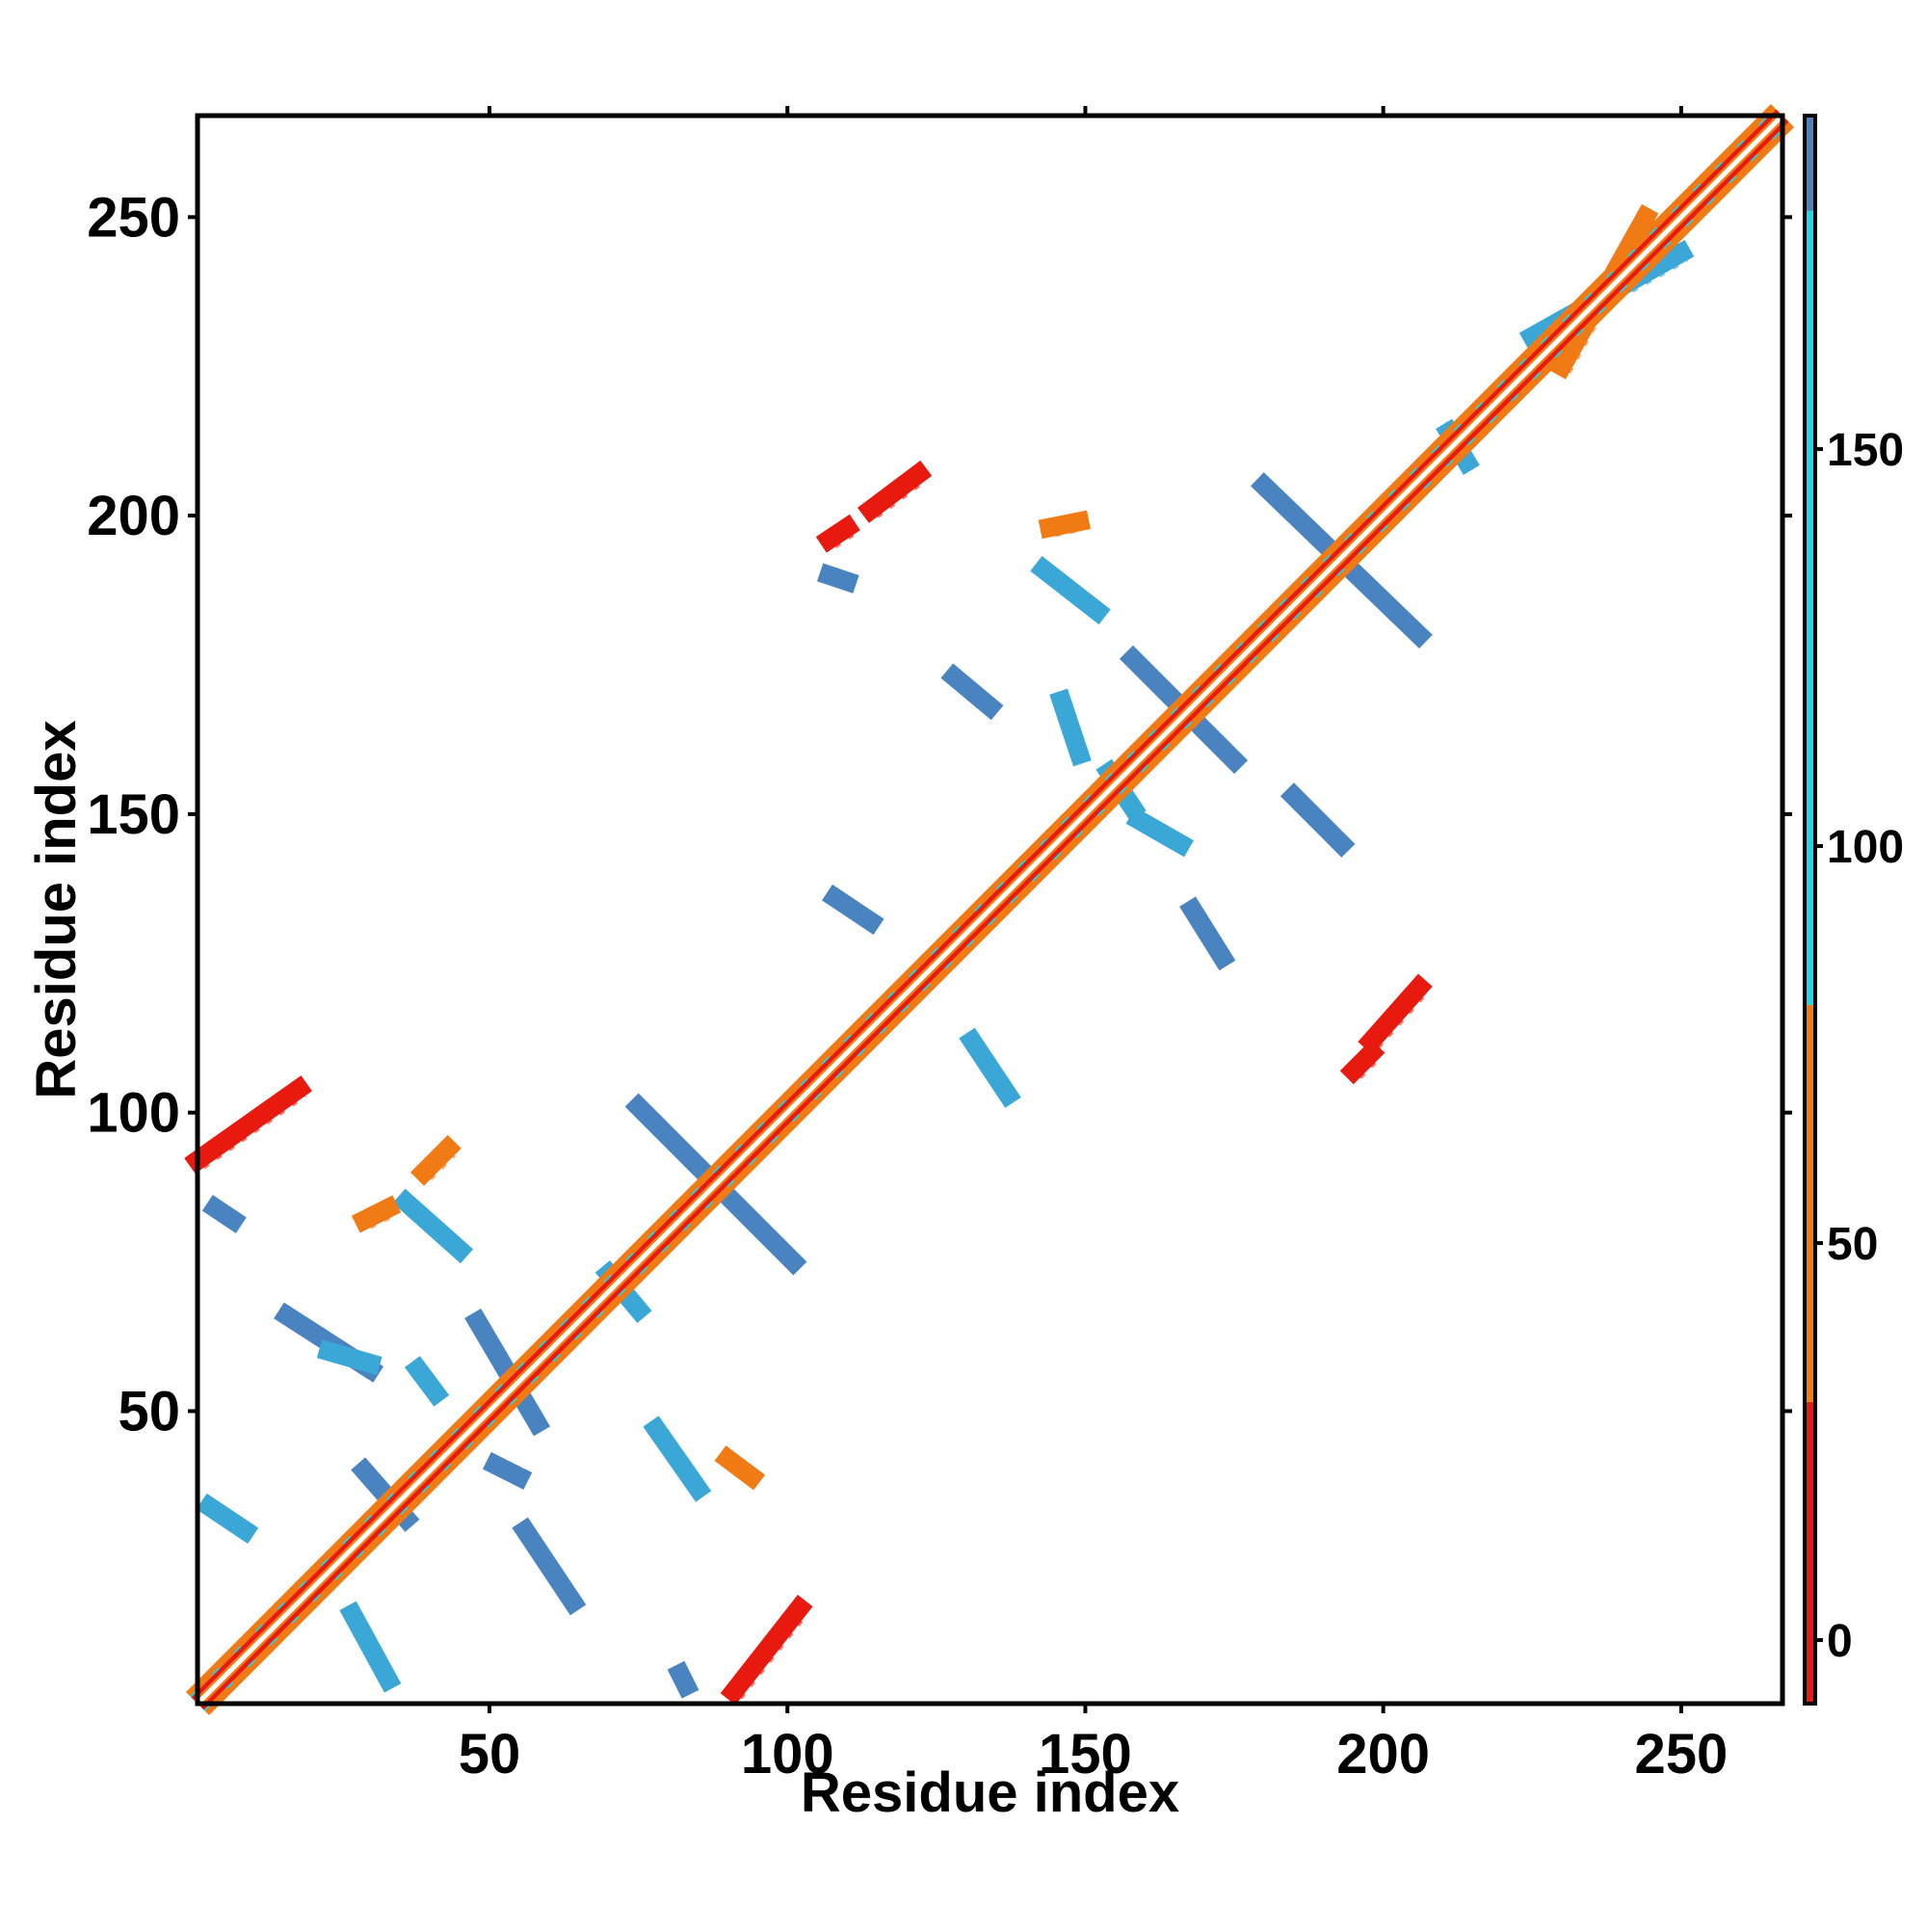  Describe the element at coordinates (133, 217) in the screenshot. I see `y-tick-label: 250` at that location.